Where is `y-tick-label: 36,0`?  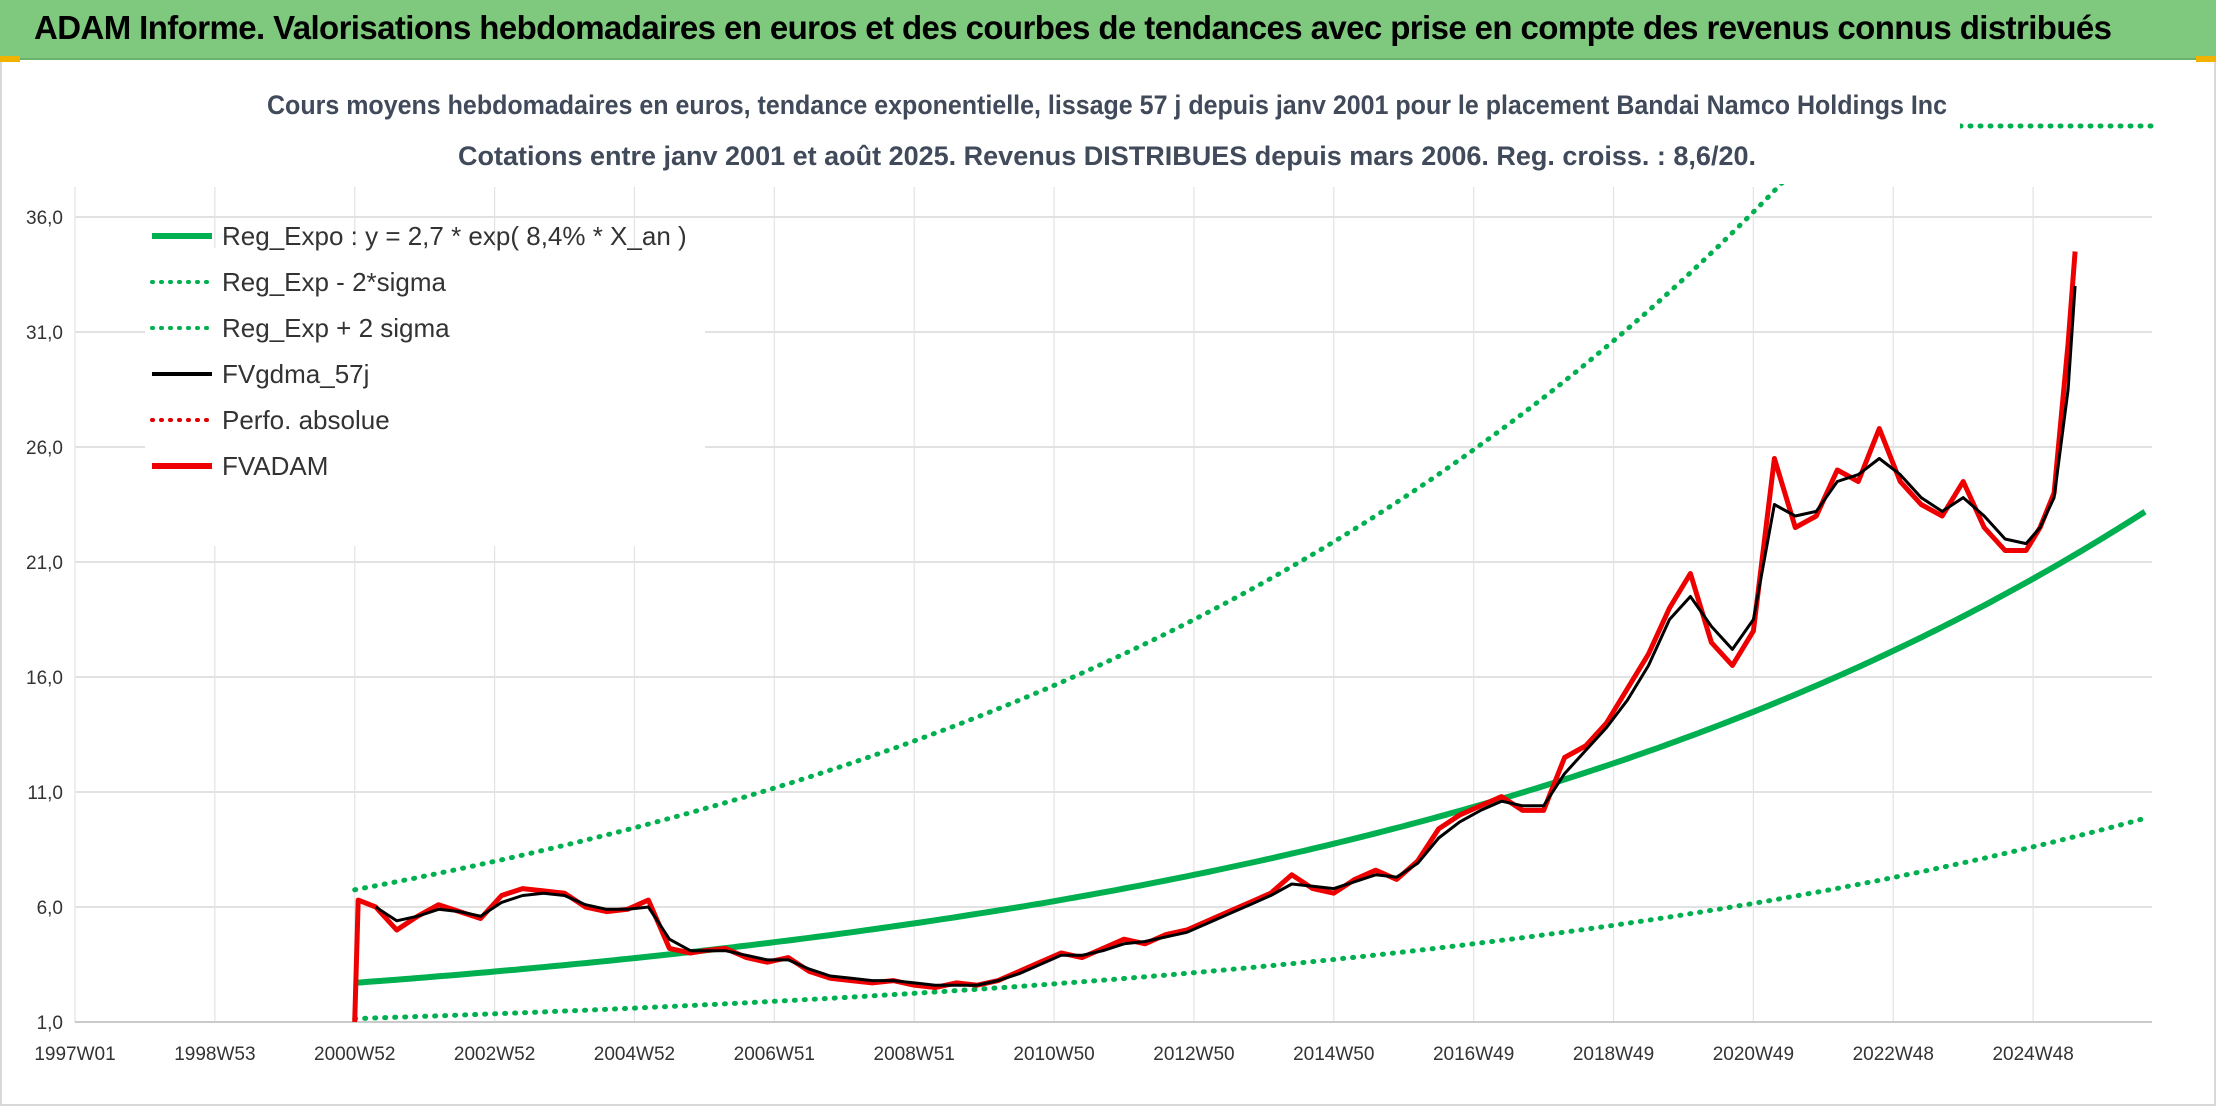 y-tick-label: 36,0 is located at coordinates (44, 218).